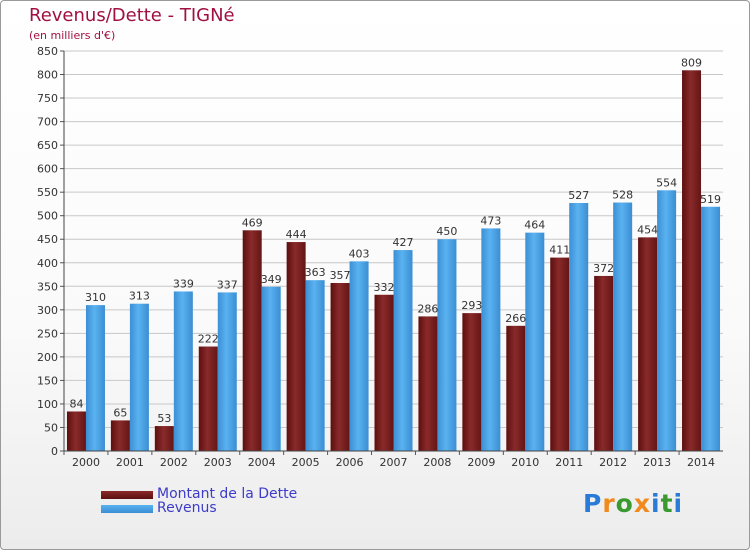 This screenshot has width=750, height=550. Describe the element at coordinates (624, 503) in the screenshot. I see `logo-letter: o` at that location.